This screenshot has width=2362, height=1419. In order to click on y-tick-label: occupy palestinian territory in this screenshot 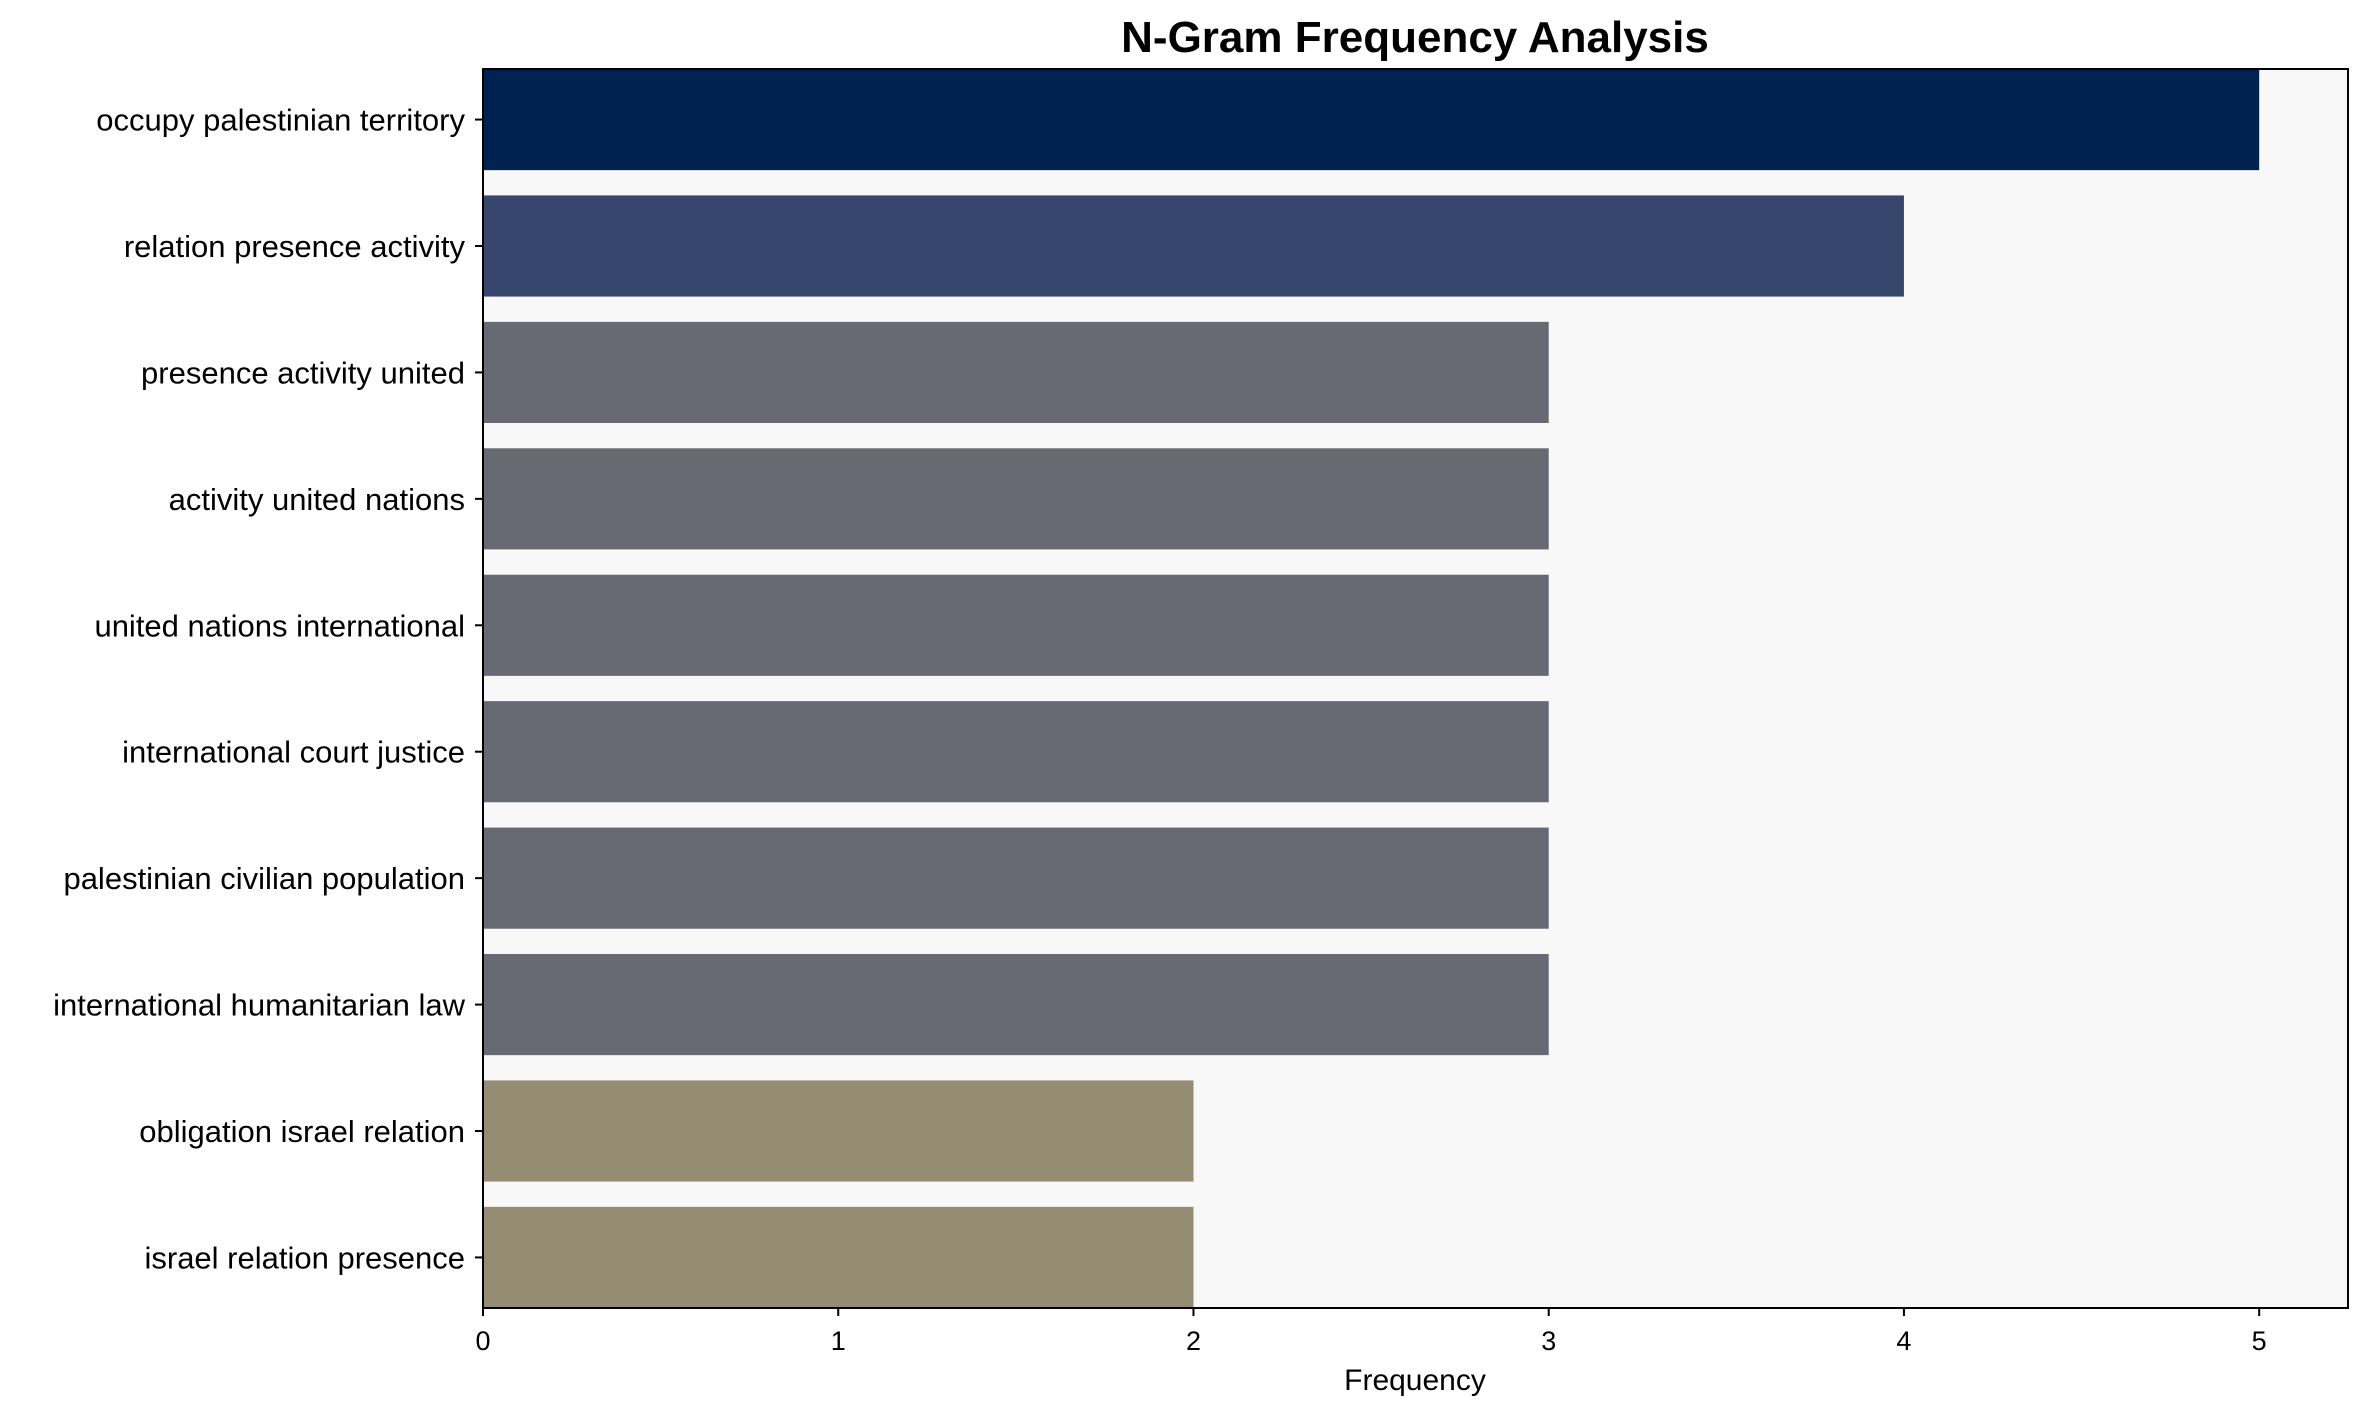, I will do `click(280, 120)`.